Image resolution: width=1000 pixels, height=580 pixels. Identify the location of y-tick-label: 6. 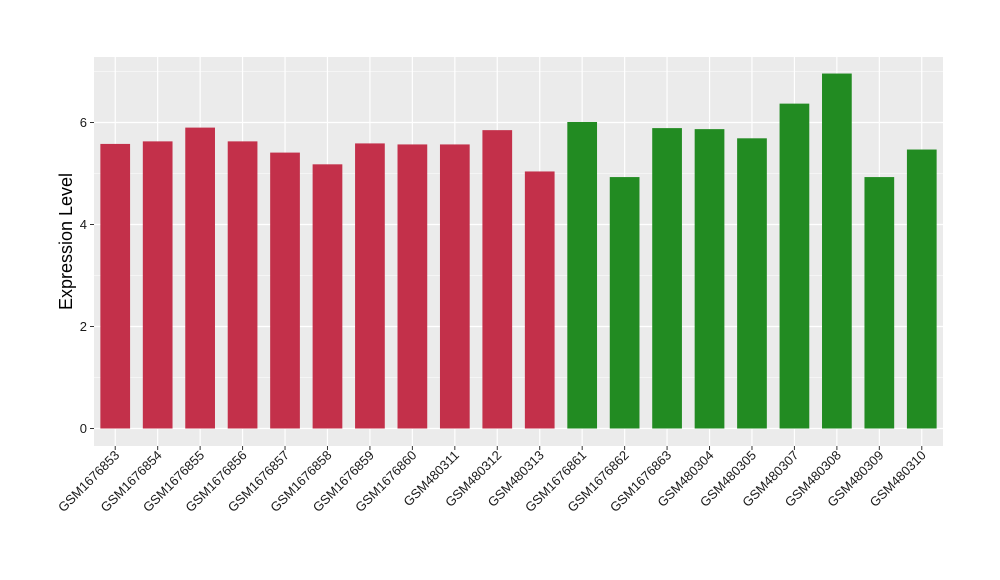
(83, 122).